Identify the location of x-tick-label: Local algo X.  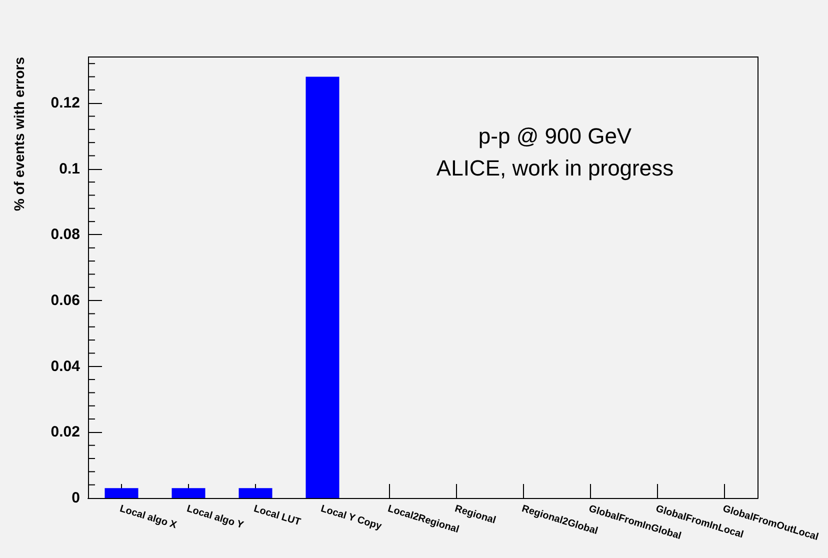
(148, 518).